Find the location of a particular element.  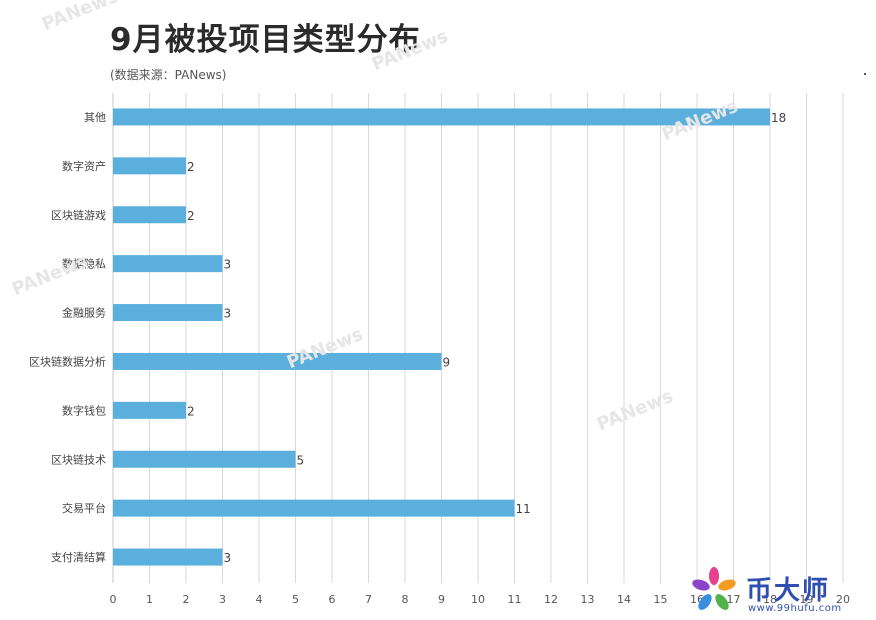

x-tick-label: 17 is located at coordinates (734, 599).